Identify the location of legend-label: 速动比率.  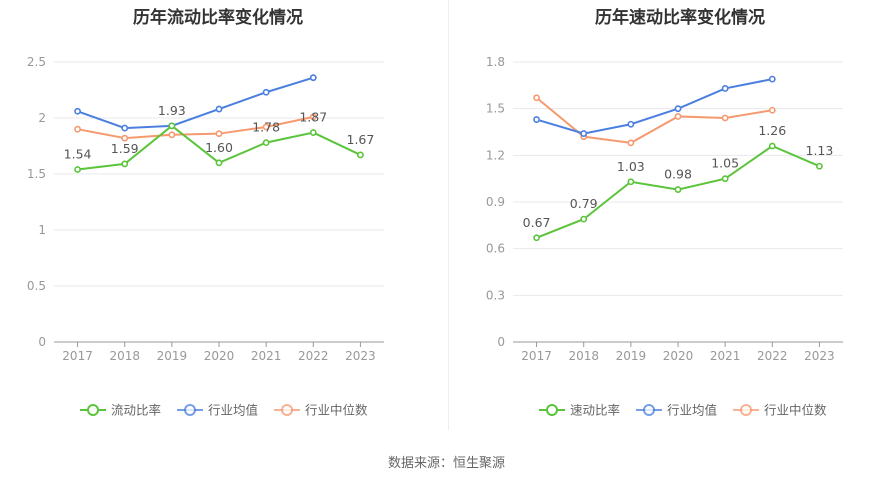
(595, 410).